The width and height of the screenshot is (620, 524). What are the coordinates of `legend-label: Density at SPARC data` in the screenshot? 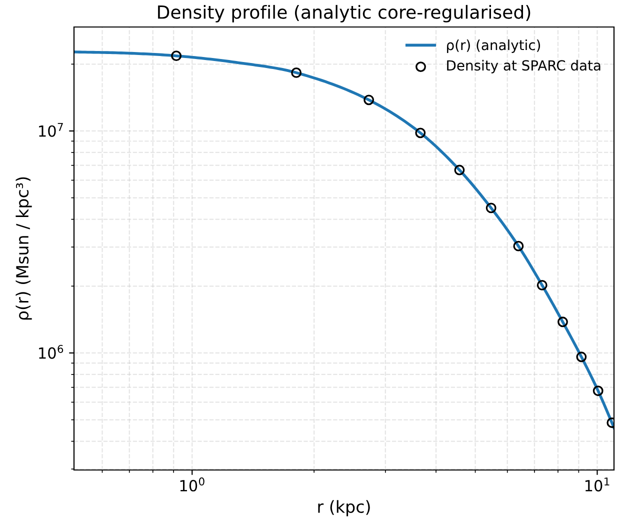 It's located at (523, 67).